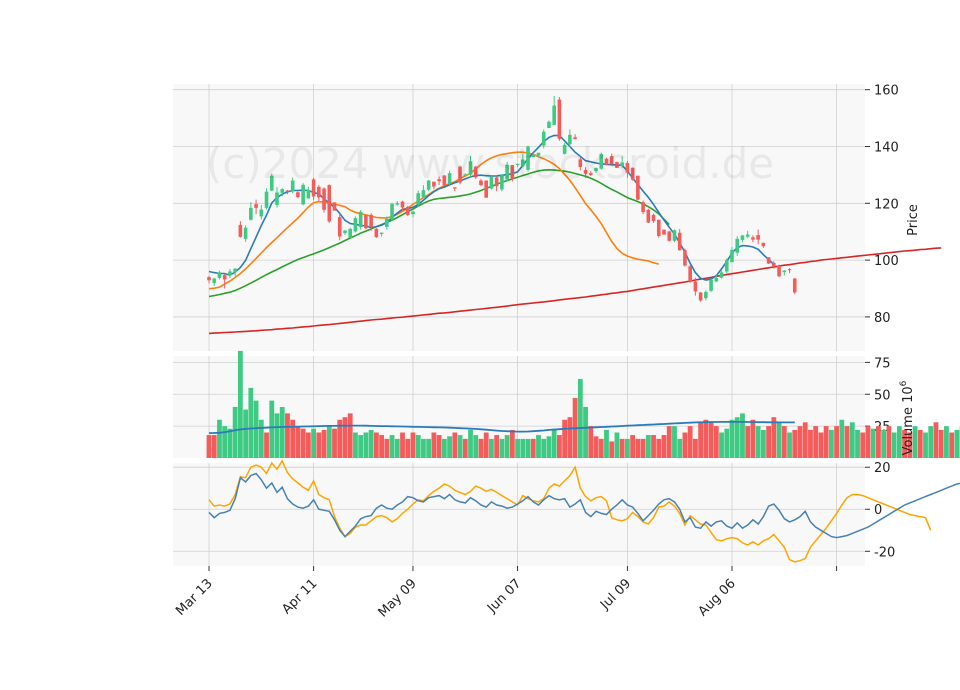 The height and width of the screenshot is (690, 960). I want to click on x-tick-label: Aug 06, so click(717, 597).